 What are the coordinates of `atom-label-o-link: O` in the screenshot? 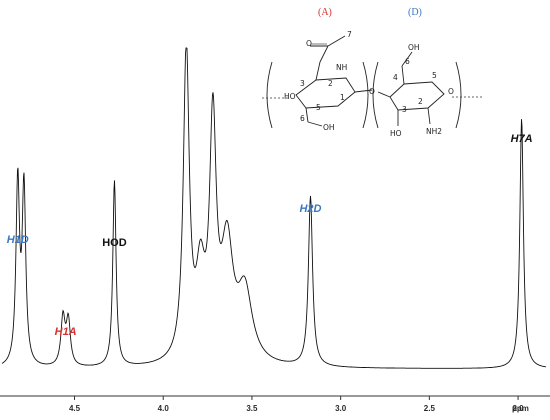 It's located at (372, 91).